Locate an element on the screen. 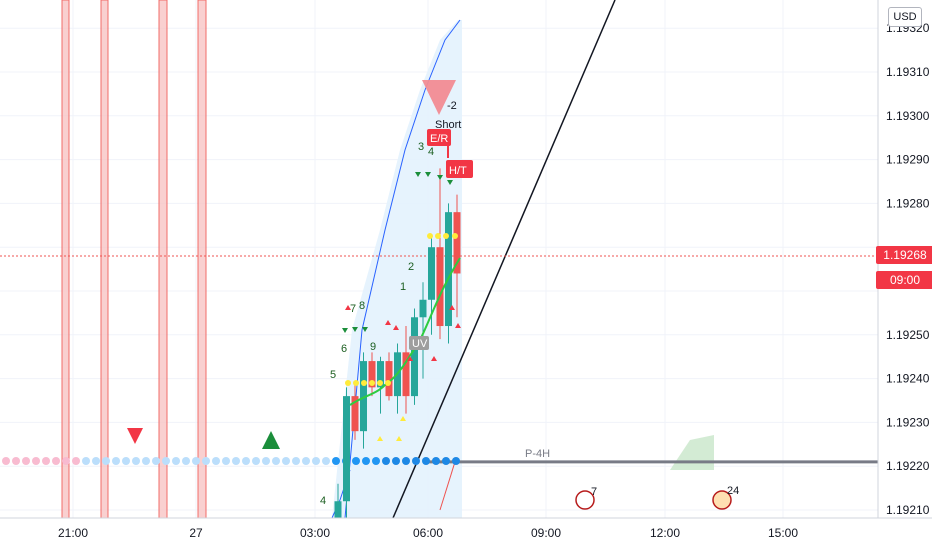  price-tick-label: 1.19280 is located at coordinates (908, 203).